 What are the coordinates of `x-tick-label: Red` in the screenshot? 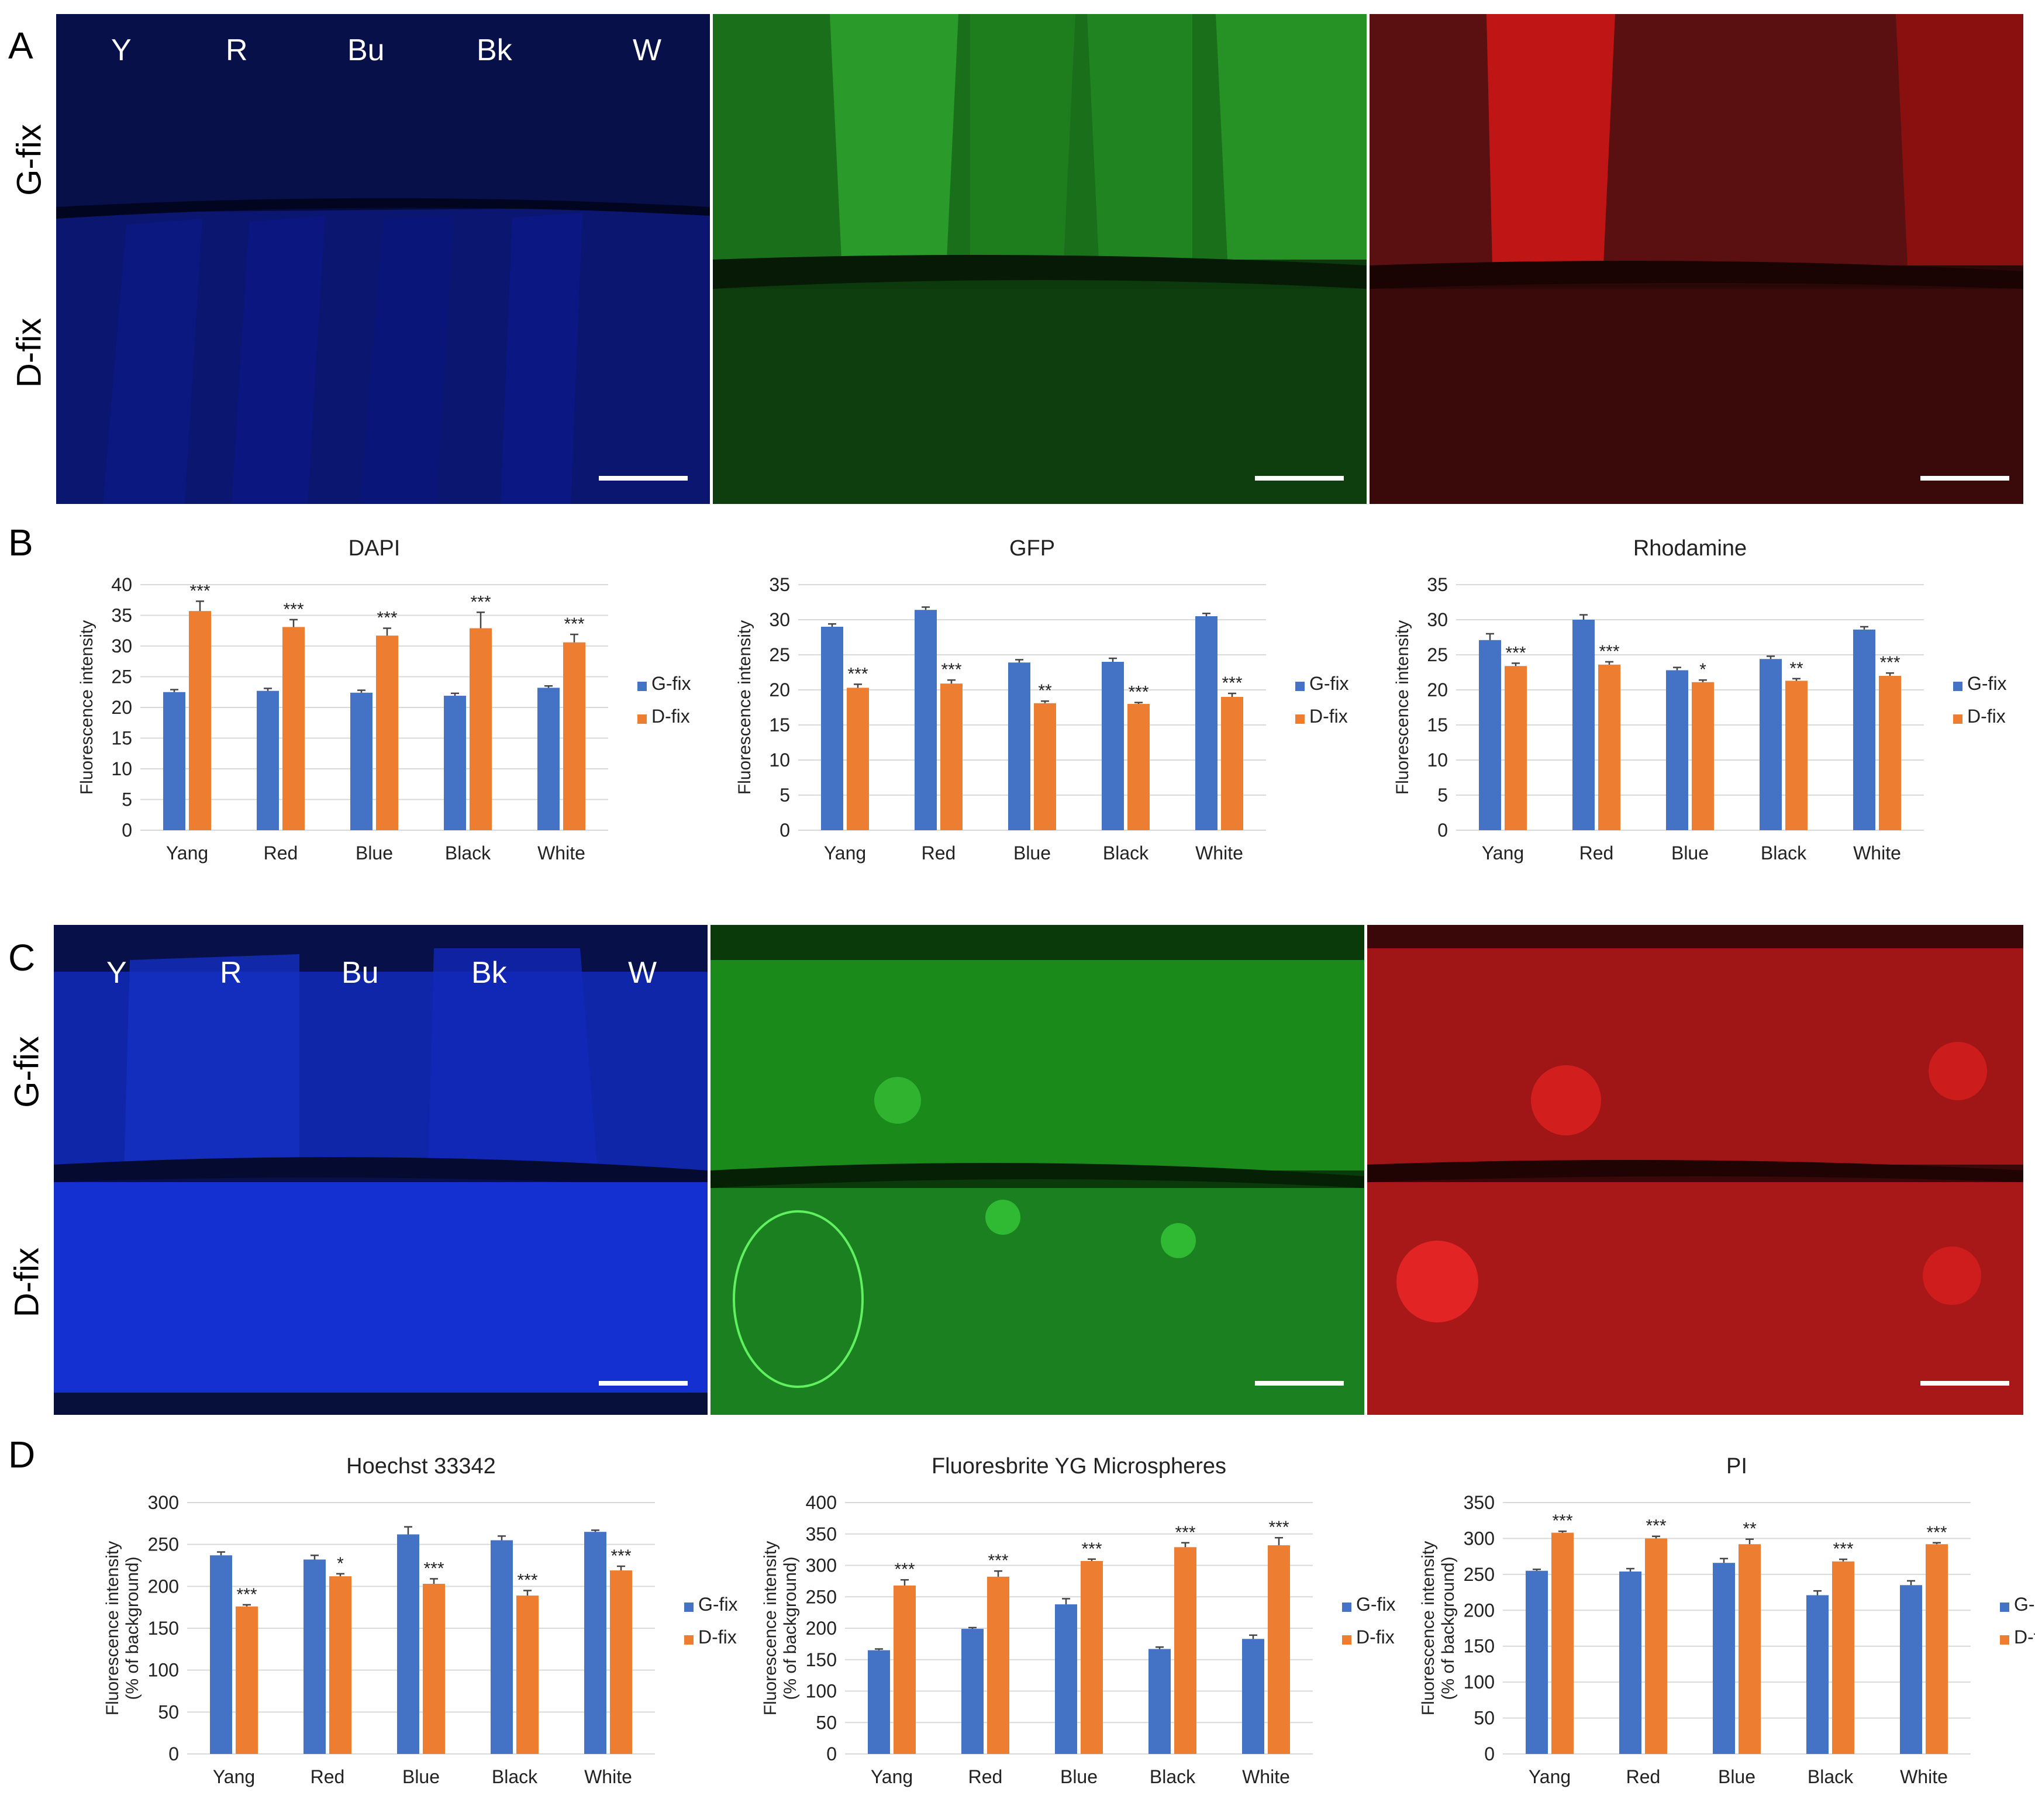 It's located at (328, 1776).